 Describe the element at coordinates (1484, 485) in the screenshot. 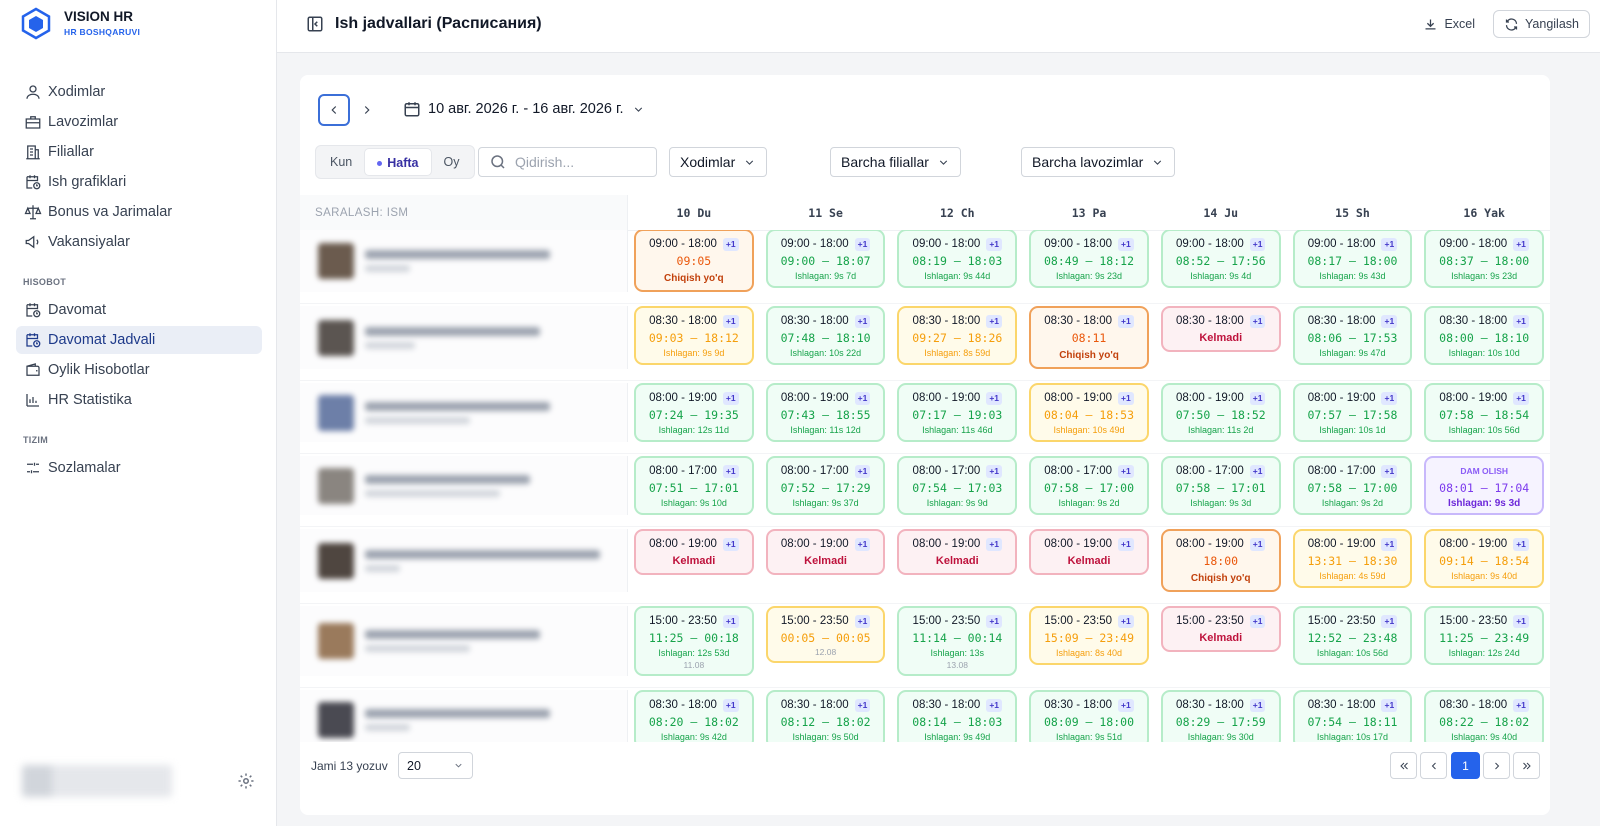

I see `shift-card: DAM OLISH 08:01 — 17:04 Ishlagan: 9s 3d` at that location.